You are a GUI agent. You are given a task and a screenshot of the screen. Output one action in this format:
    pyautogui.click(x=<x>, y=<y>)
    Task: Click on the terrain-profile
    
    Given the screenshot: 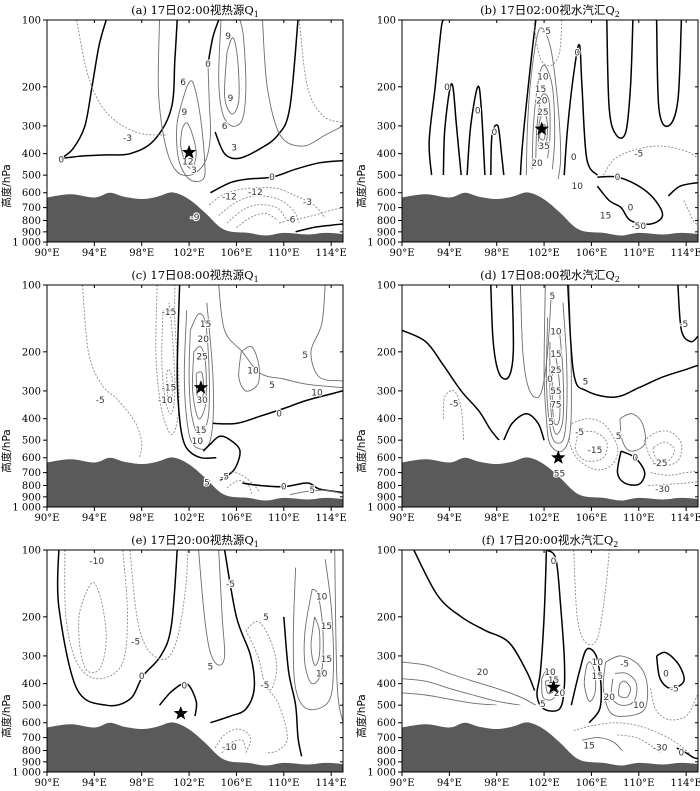 What is the action you would take?
    pyautogui.click(x=195, y=217)
    